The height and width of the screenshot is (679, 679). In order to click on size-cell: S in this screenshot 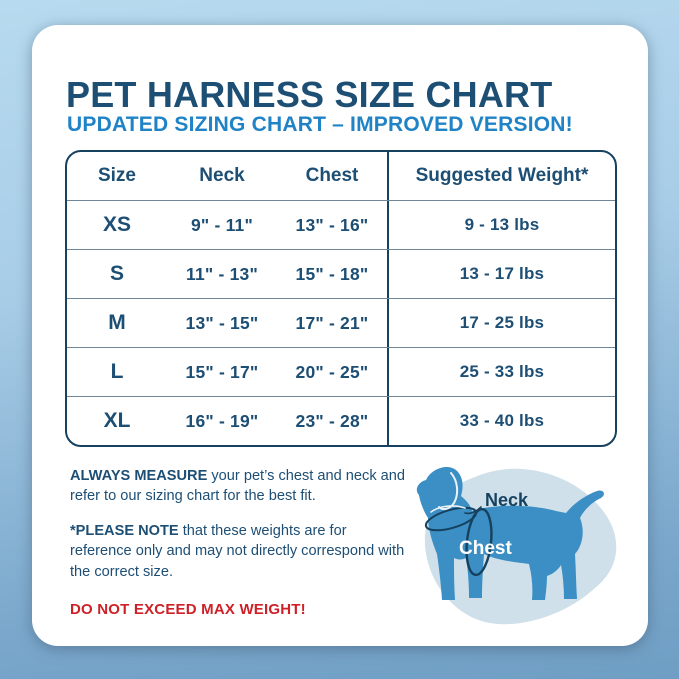, I will do `click(116, 273)`.